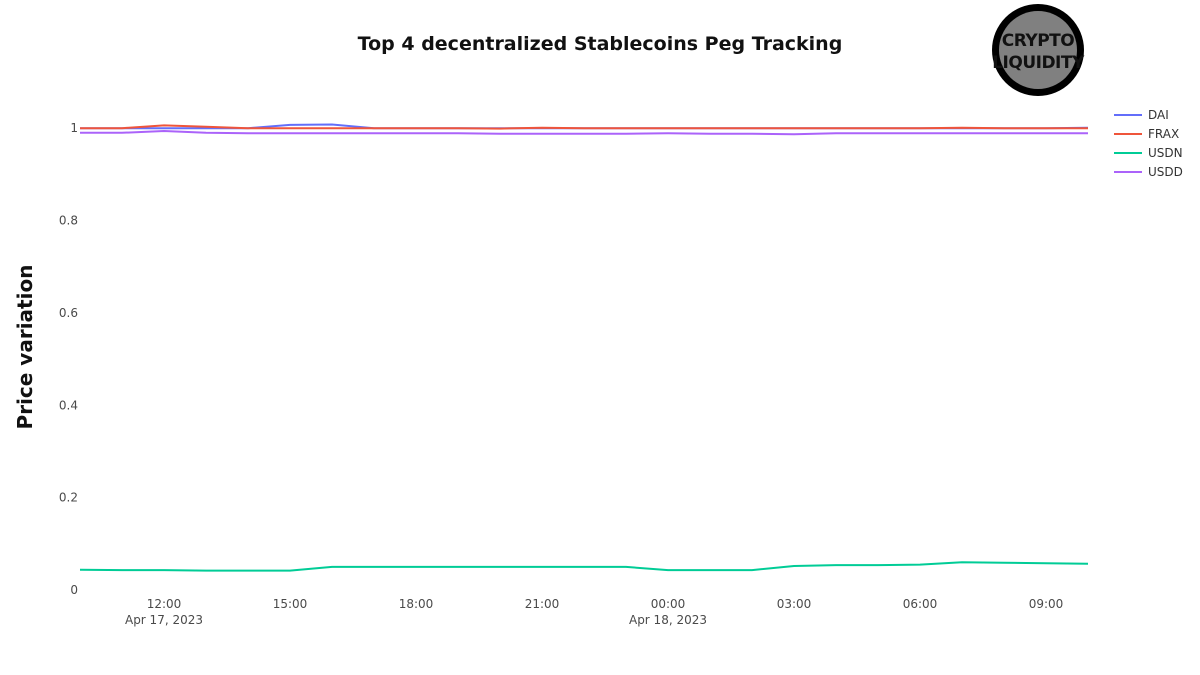 Image resolution: width=1200 pixels, height=675 pixels. Describe the element at coordinates (1165, 172) in the screenshot. I see `legend-label-usdd: USDD` at that location.